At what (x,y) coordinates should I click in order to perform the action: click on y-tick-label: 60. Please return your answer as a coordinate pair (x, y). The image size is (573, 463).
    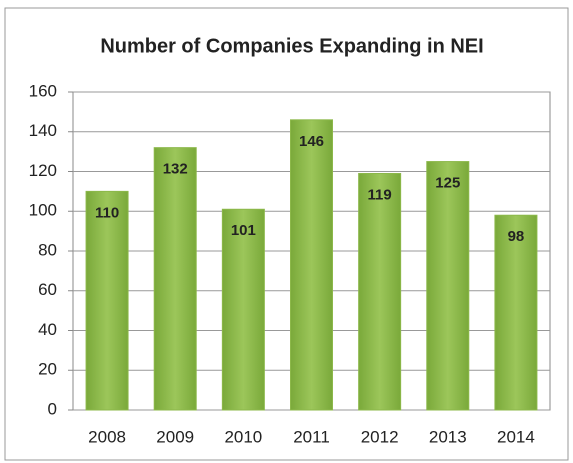
    Looking at the image, I should click on (47, 289).